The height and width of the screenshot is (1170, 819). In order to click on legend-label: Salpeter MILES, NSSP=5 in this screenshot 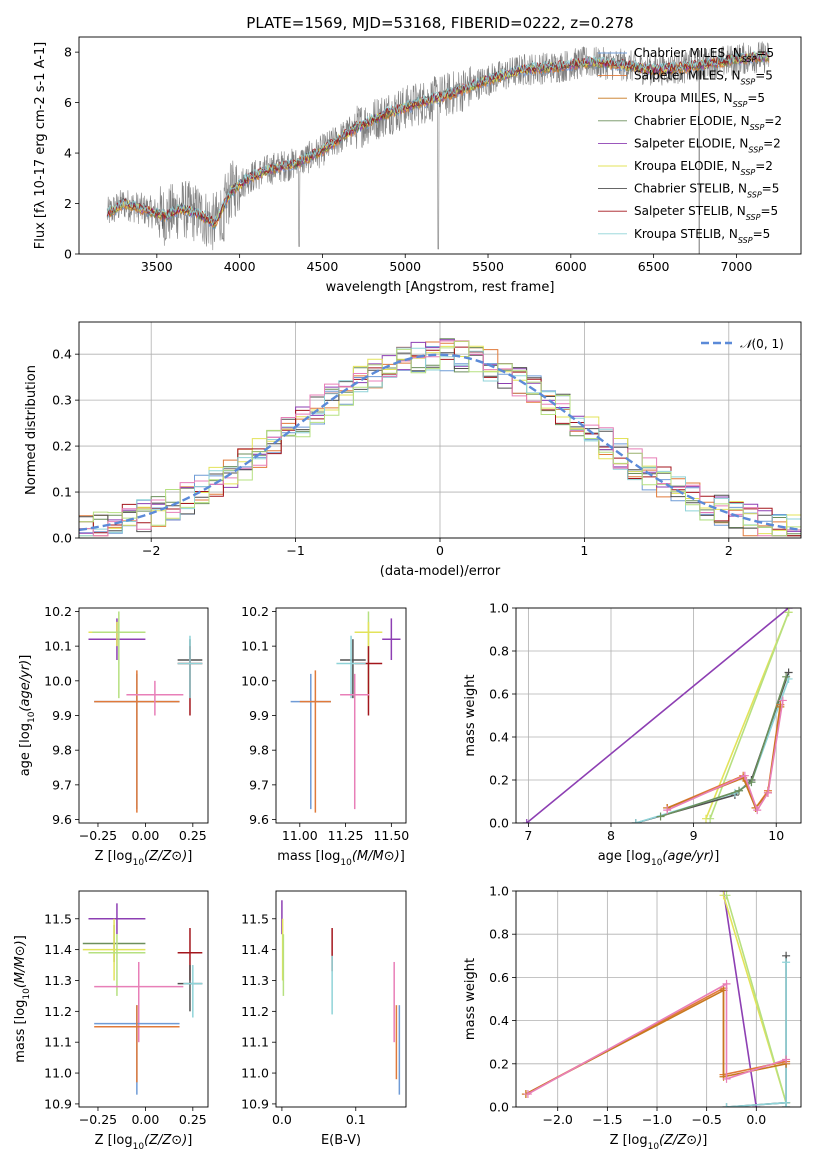, I will do `click(703, 78)`.